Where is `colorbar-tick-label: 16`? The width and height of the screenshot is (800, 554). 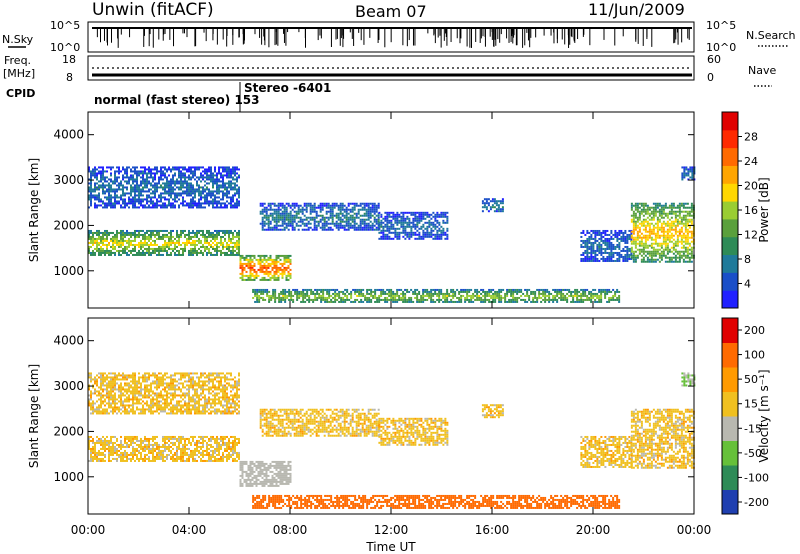 colorbar-tick-label: 16 is located at coordinates (751, 210).